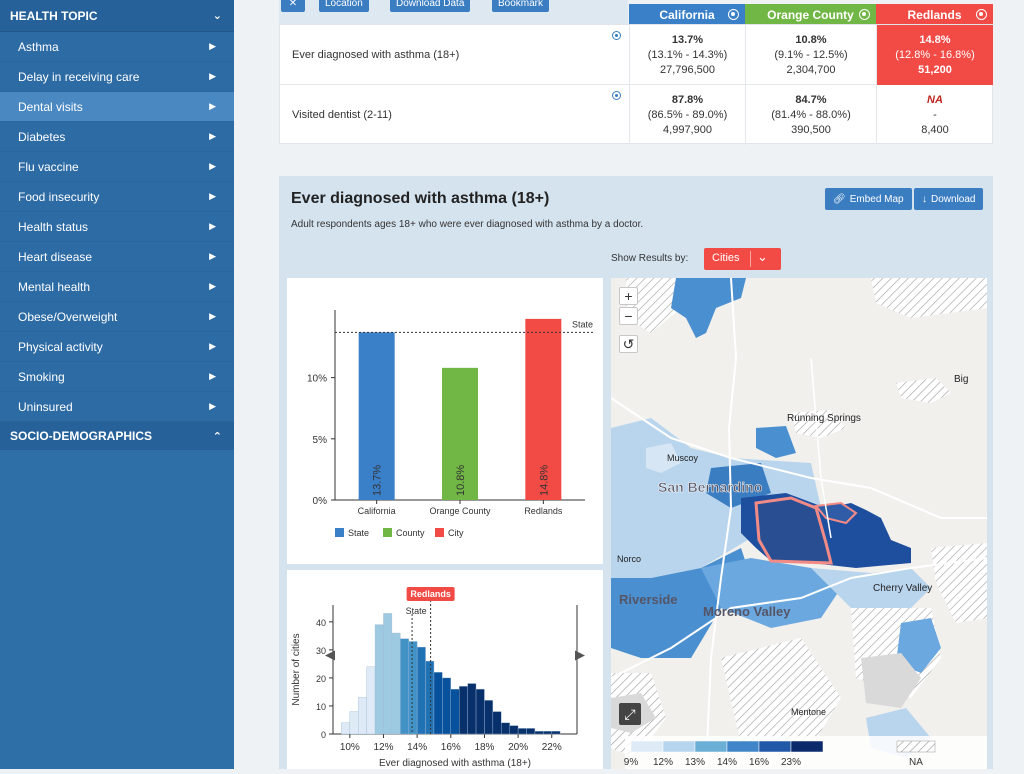  I want to click on range-handle-left, so click(330, 655).